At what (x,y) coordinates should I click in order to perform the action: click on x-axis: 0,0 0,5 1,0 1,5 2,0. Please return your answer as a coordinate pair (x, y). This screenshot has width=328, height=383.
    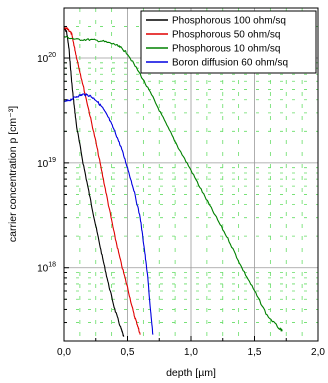
    Looking at the image, I should click on (191, 347).